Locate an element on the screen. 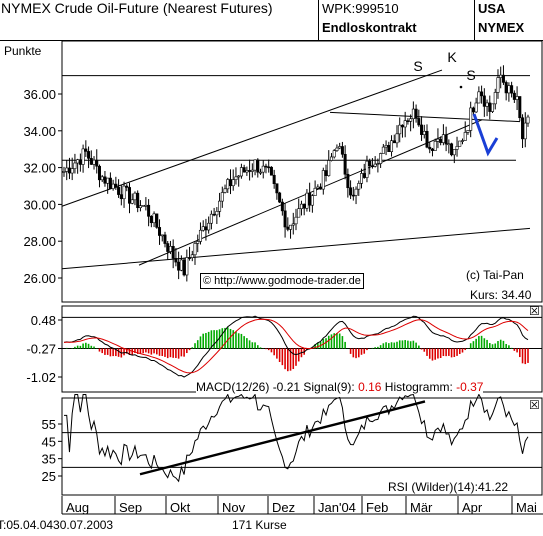 This screenshot has width=543, height=536. price-unit-label: Punkte is located at coordinates (23, 51).